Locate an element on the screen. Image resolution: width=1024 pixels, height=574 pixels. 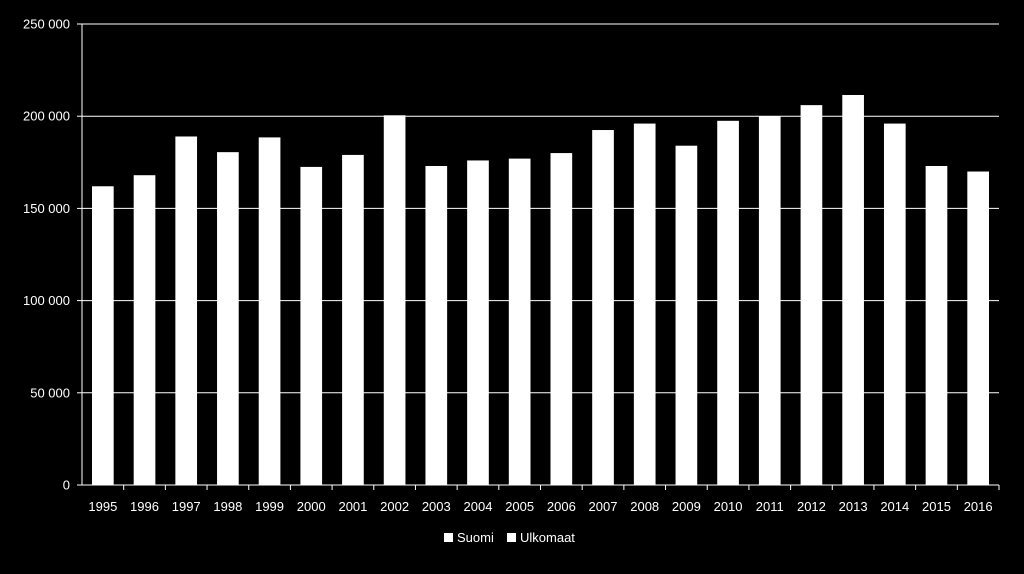
x-tick-label: 2008 is located at coordinates (644, 506).